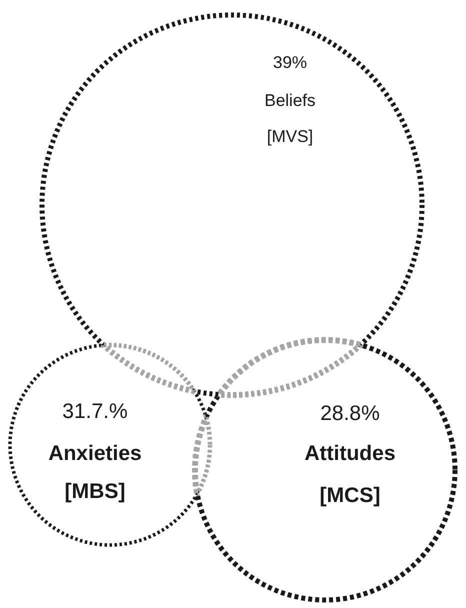  I want to click on category-label: Anxieties [MBS], so click(95, 472).